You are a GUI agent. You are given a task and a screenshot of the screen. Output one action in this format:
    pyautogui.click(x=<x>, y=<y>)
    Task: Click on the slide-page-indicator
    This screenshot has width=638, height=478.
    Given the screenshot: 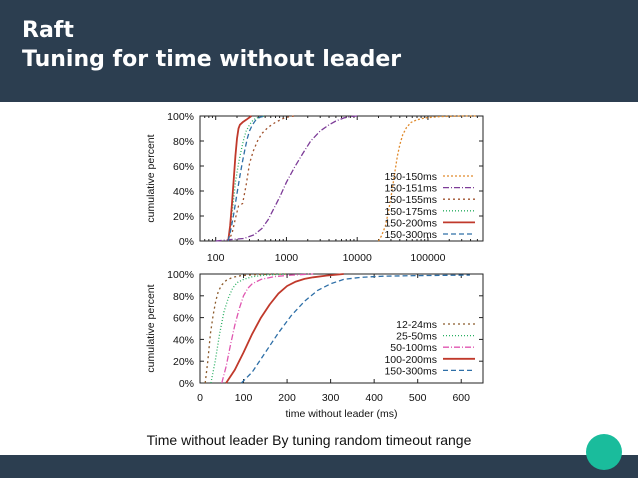 What is the action you would take?
    pyautogui.click(x=604, y=452)
    